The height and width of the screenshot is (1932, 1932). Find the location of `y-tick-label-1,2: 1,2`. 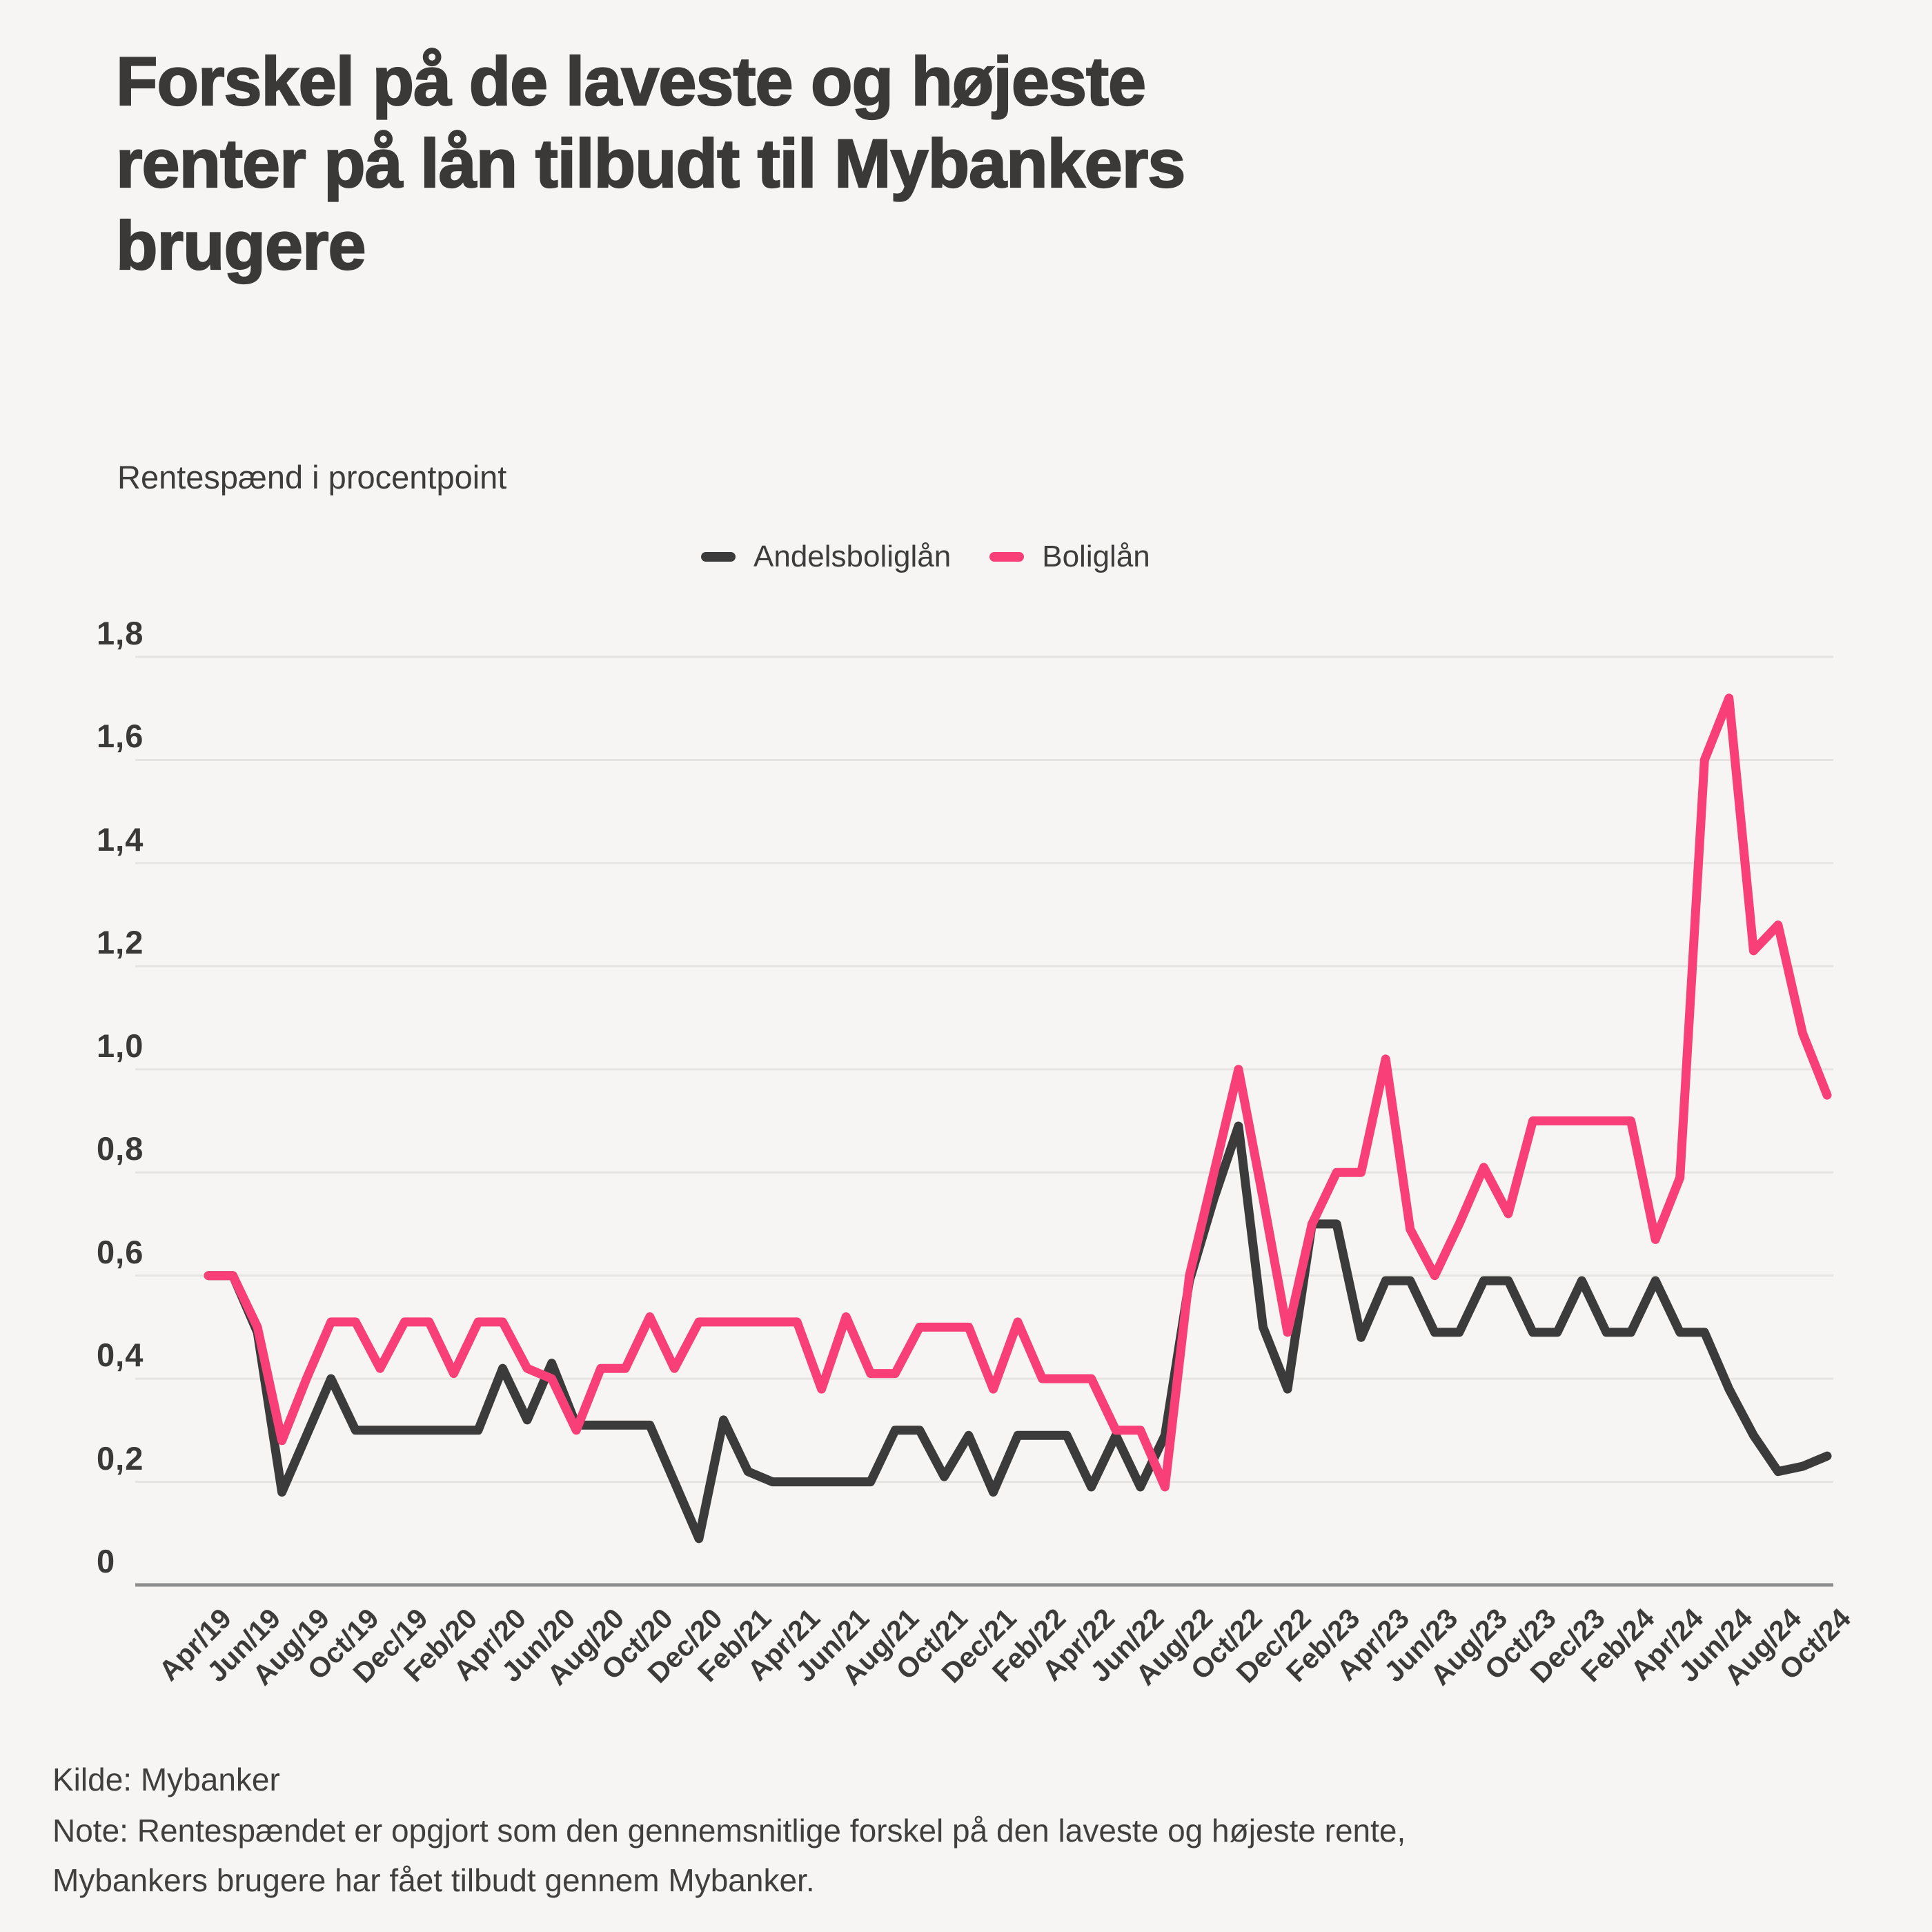

y-tick-label-1,2: 1,2 is located at coordinates (120, 942).